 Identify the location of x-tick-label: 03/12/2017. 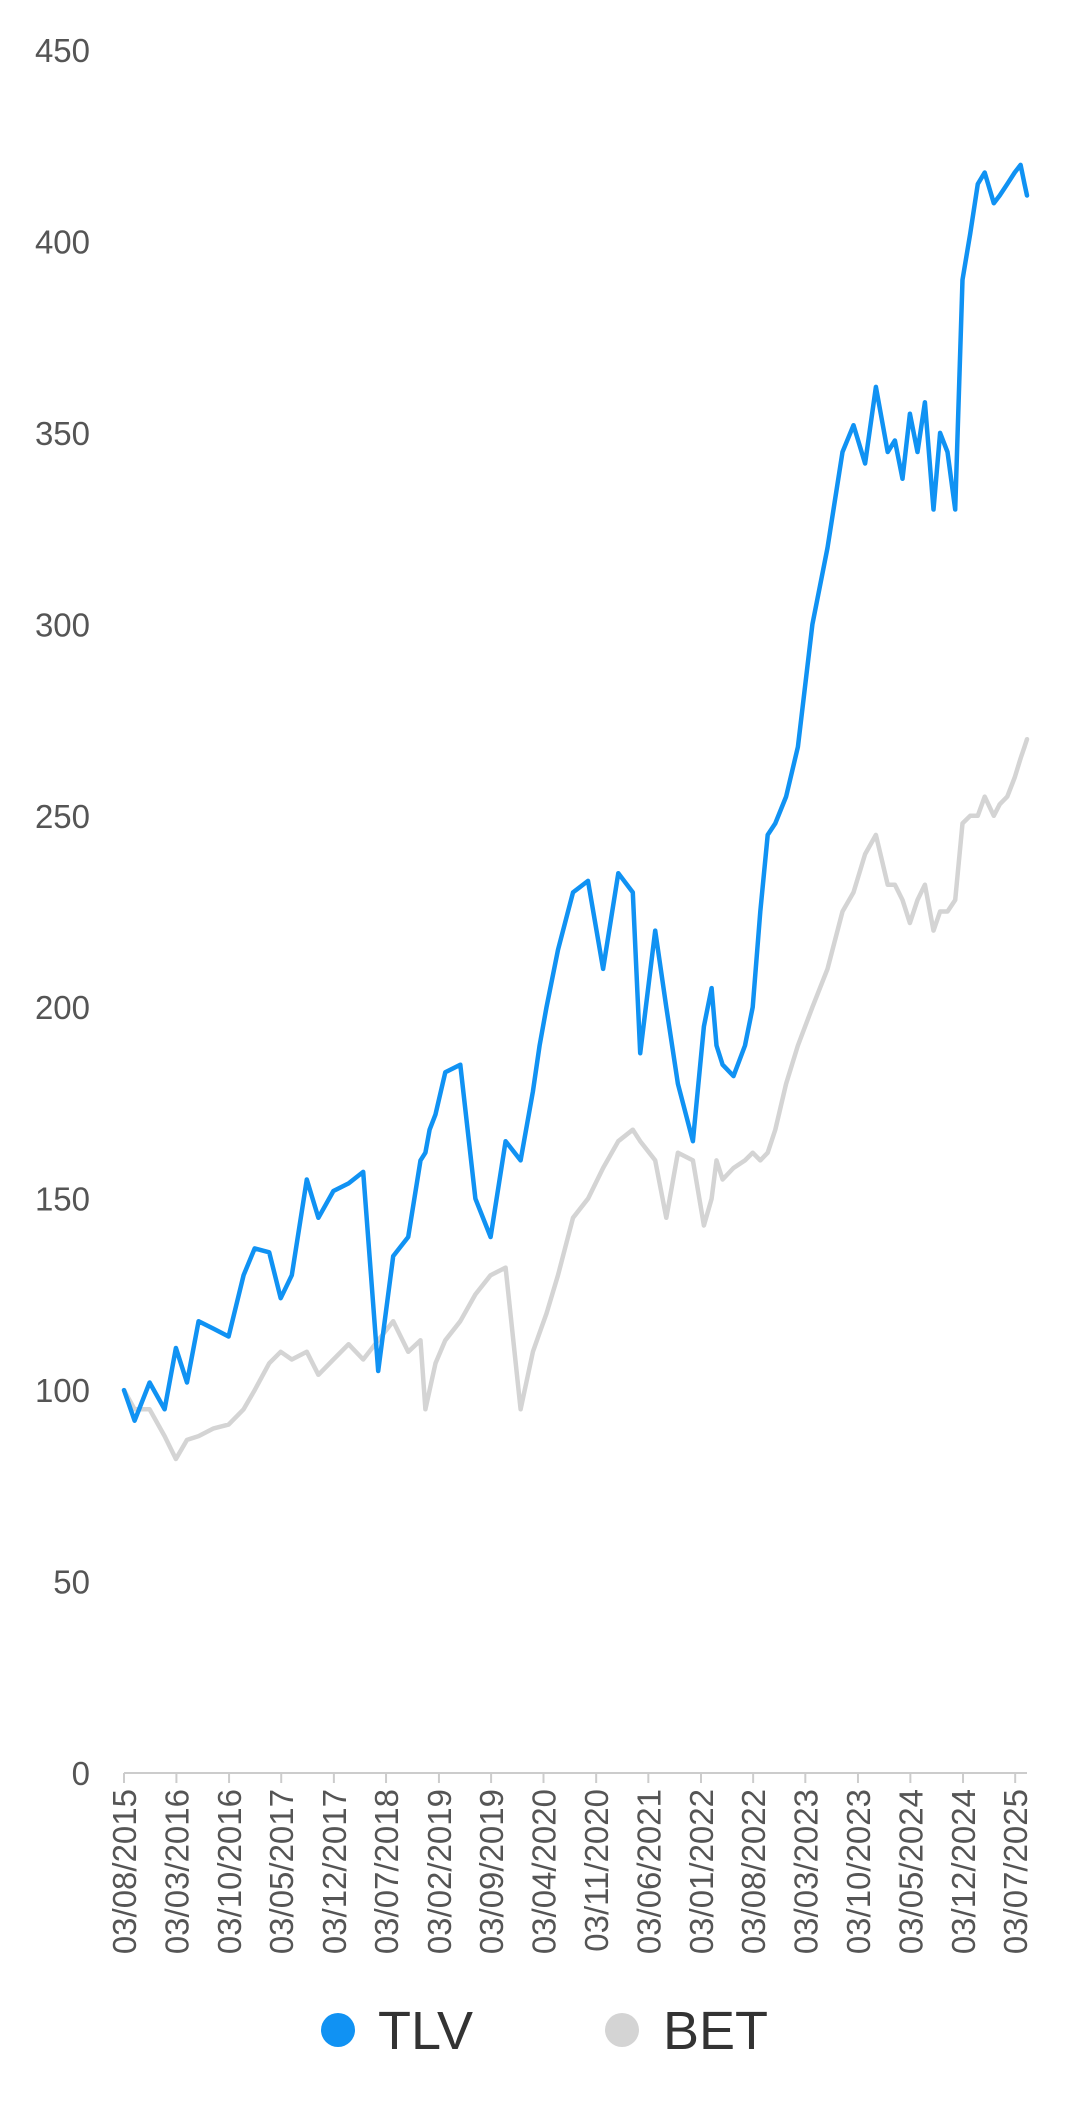
(334, 1871).